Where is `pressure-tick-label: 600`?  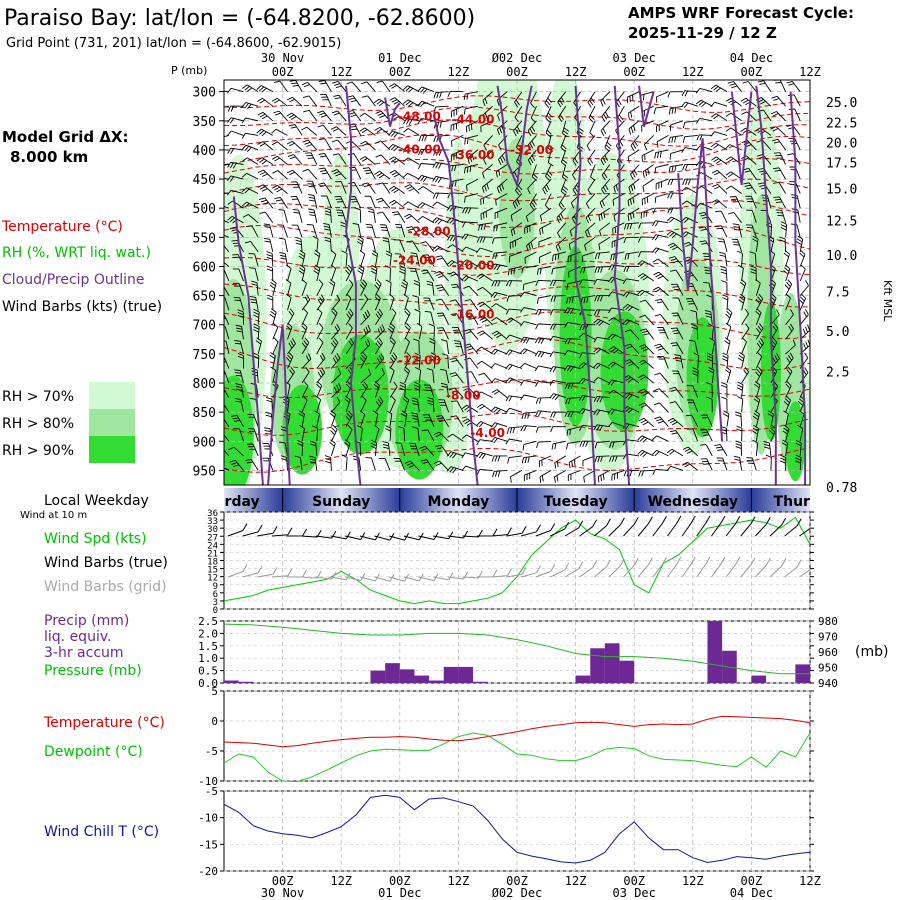 pressure-tick-label: 600 is located at coordinates (204, 267).